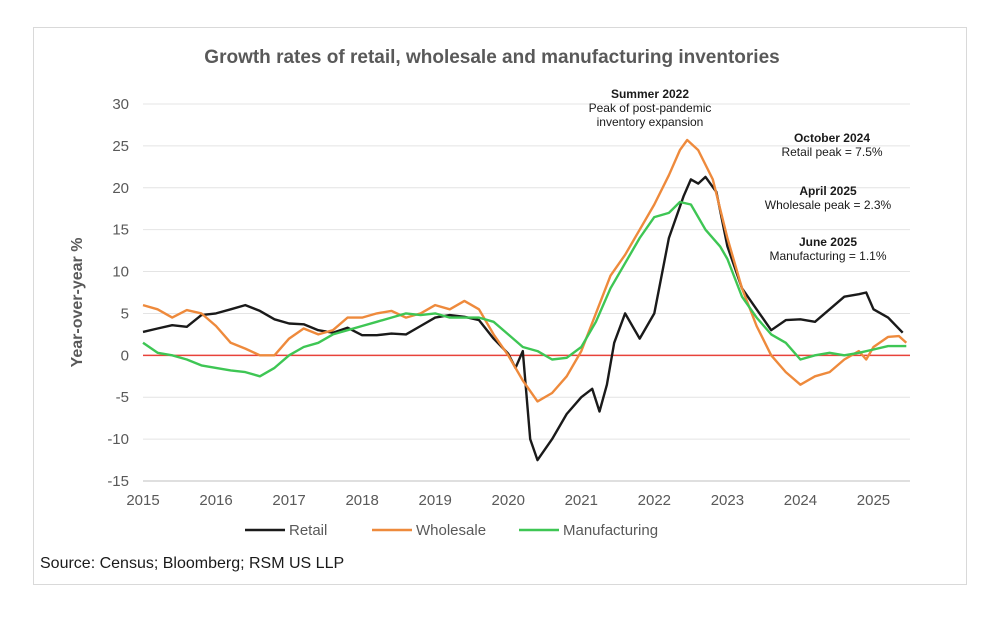  Describe the element at coordinates (288, 500) in the screenshot. I see `x-tick-label: 2017` at that location.